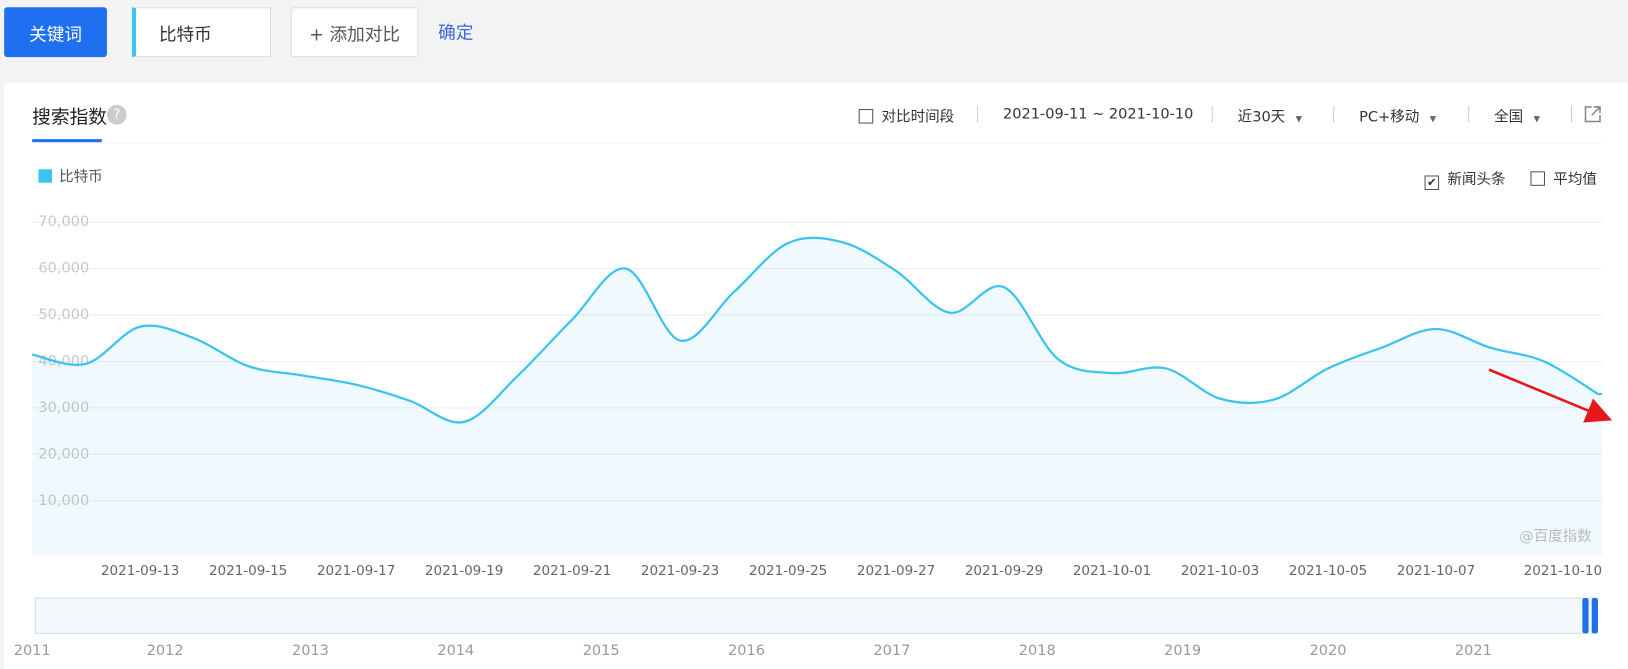  Describe the element at coordinates (1220, 571) in the screenshot. I see `x-tick-label: 2021-10-03` at that location.